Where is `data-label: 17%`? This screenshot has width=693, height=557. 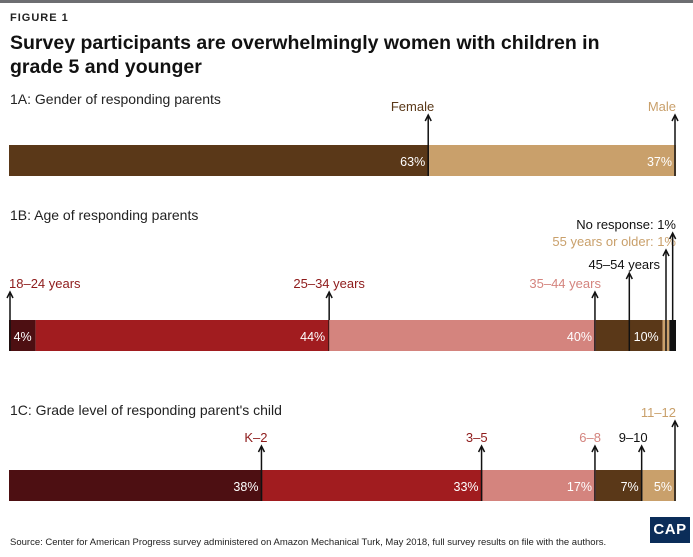
data-label: 17% is located at coordinates (579, 487).